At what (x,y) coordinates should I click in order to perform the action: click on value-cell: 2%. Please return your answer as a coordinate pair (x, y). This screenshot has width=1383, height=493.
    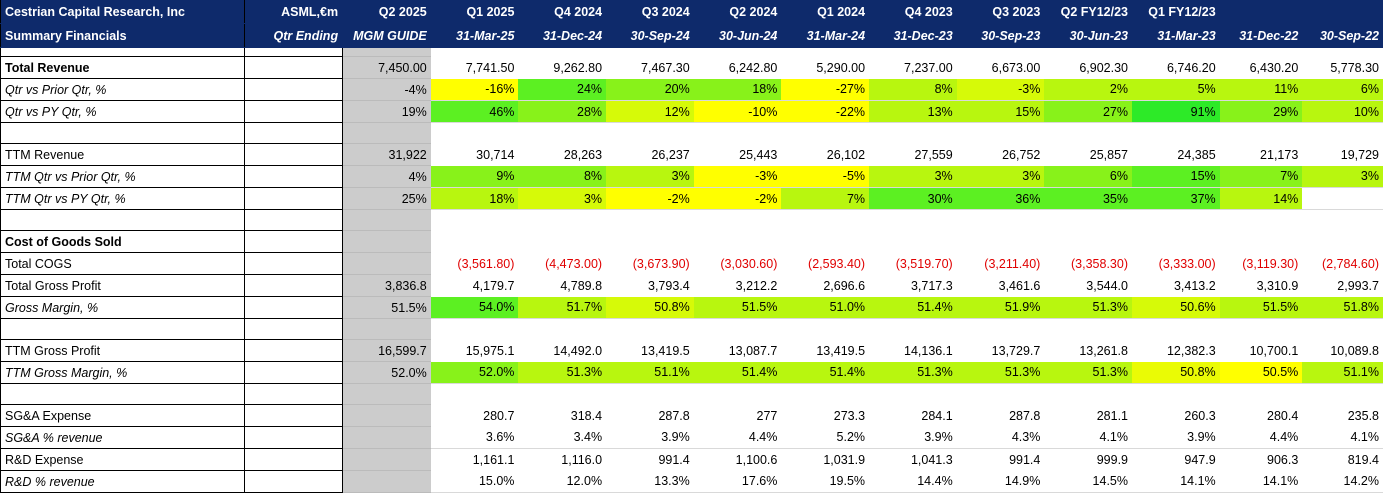
    Looking at the image, I should click on (1088, 90).